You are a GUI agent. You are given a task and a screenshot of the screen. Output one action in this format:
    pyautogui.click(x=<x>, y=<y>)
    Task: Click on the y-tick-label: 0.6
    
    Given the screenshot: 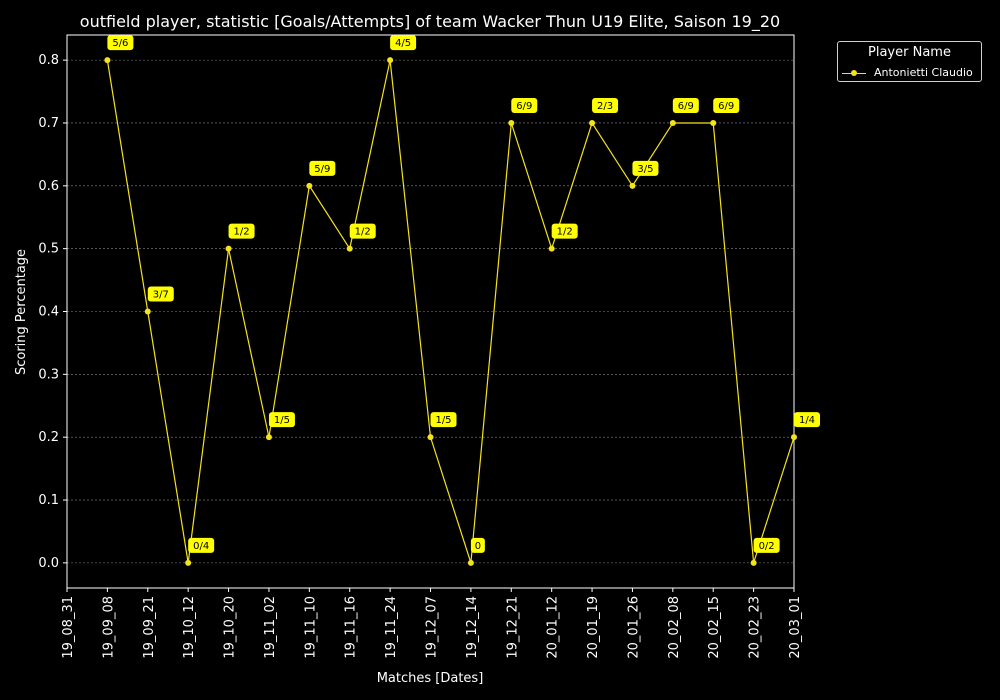 What is the action you would take?
    pyautogui.click(x=48, y=186)
    